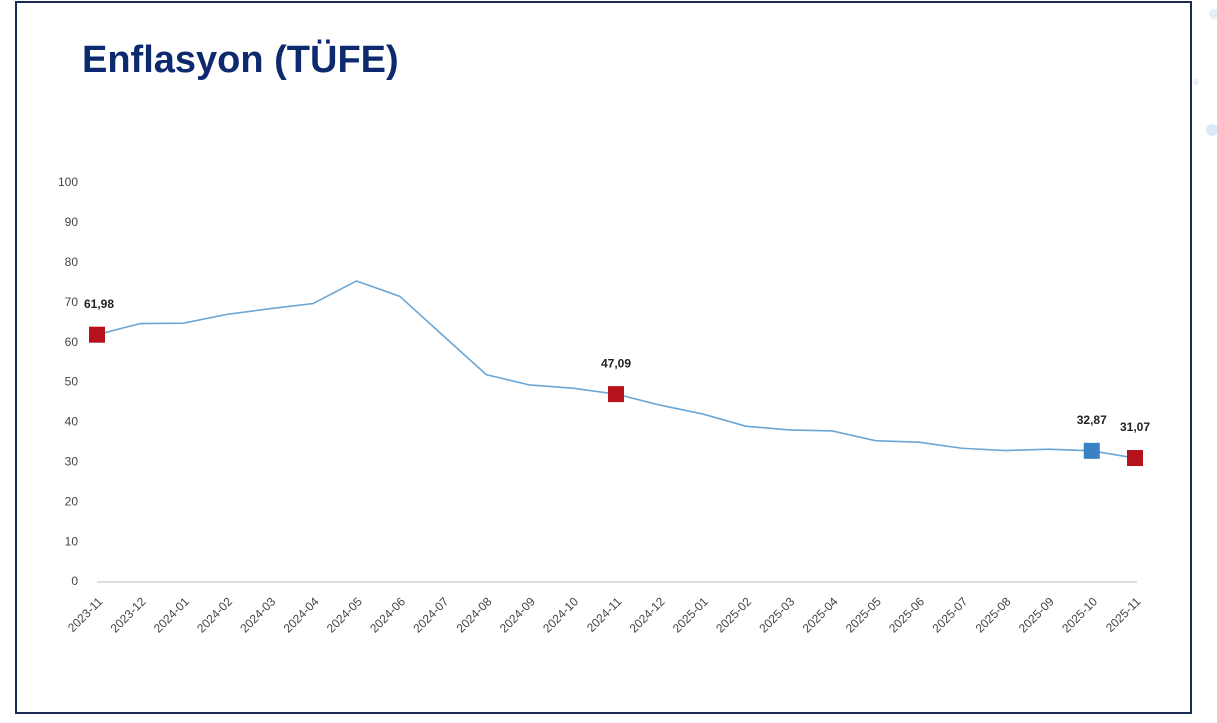 The width and height of the screenshot is (1217, 723). What do you see at coordinates (68, 182) in the screenshot?
I see `y-tick-label: 100` at bounding box center [68, 182].